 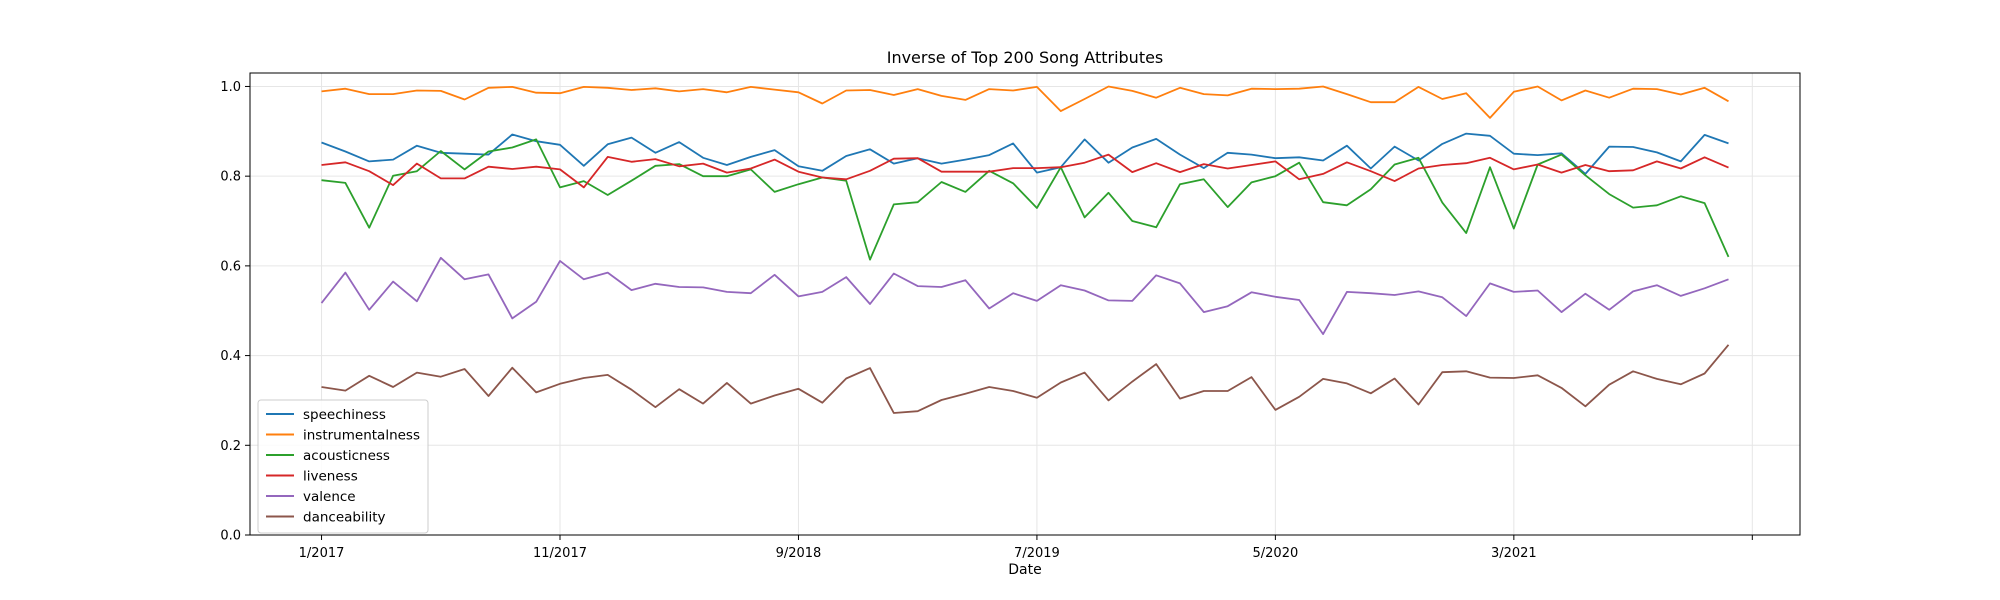 What do you see at coordinates (346, 456) in the screenshot?
I see `legend-label-acousticness: acousticness` at bounding box center [346, 456].